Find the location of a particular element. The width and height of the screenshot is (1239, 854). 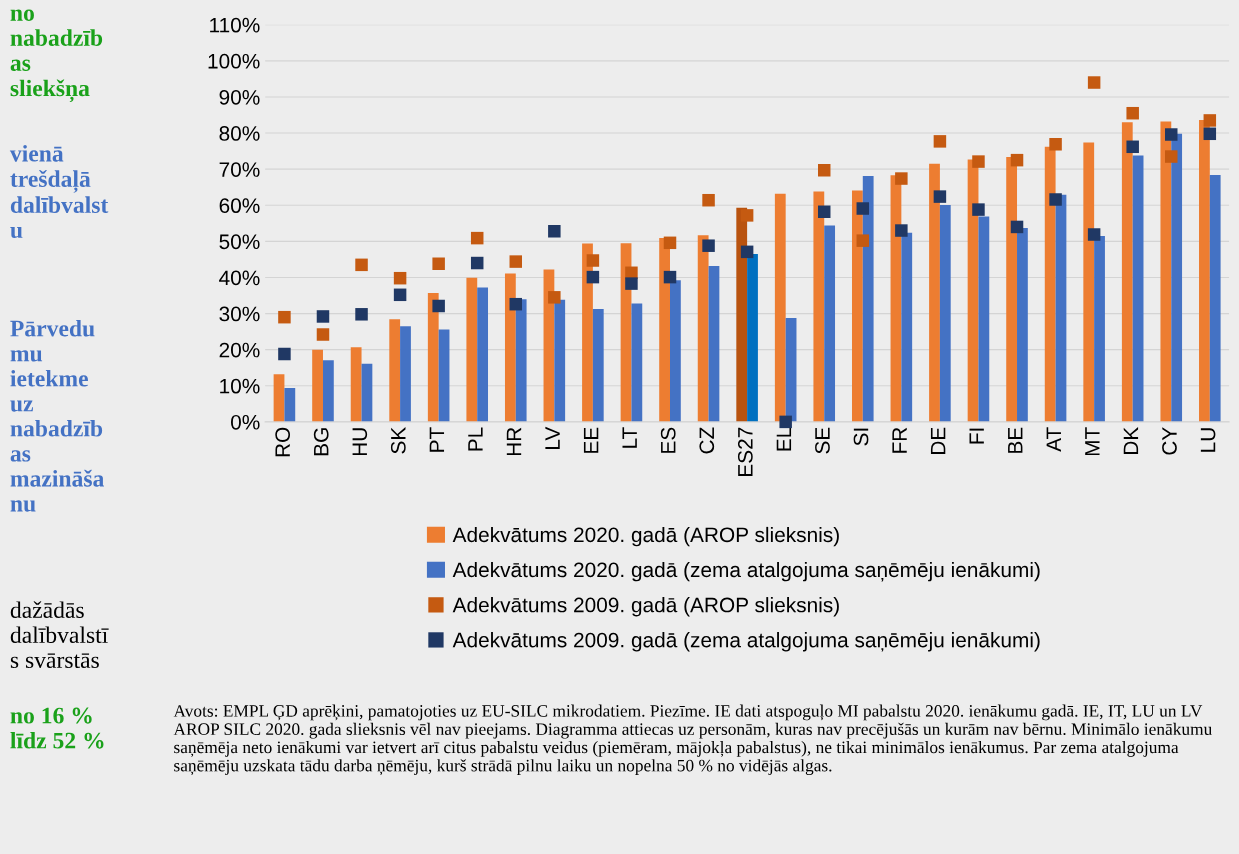

x-tick-label: PT is located at coordinates (437, 439).